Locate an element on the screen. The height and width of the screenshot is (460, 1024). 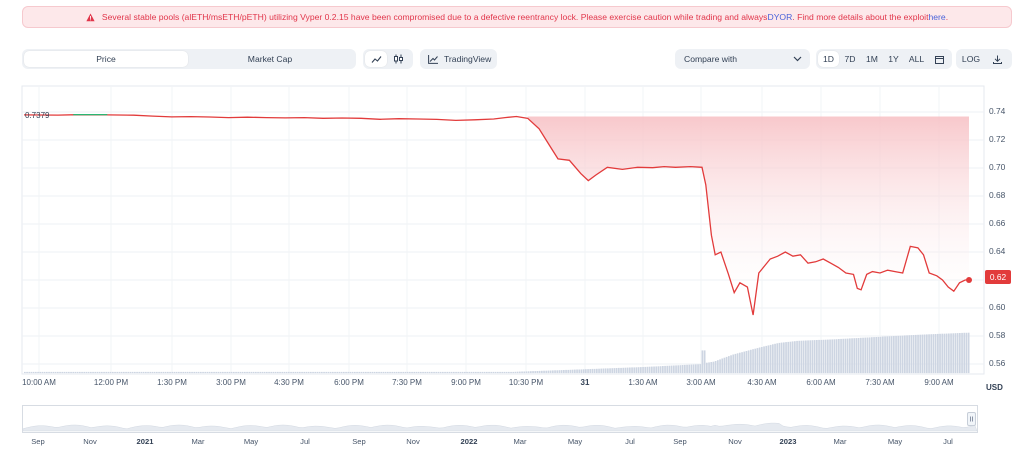
range-handle-icon is located at coordinates (971, 419).